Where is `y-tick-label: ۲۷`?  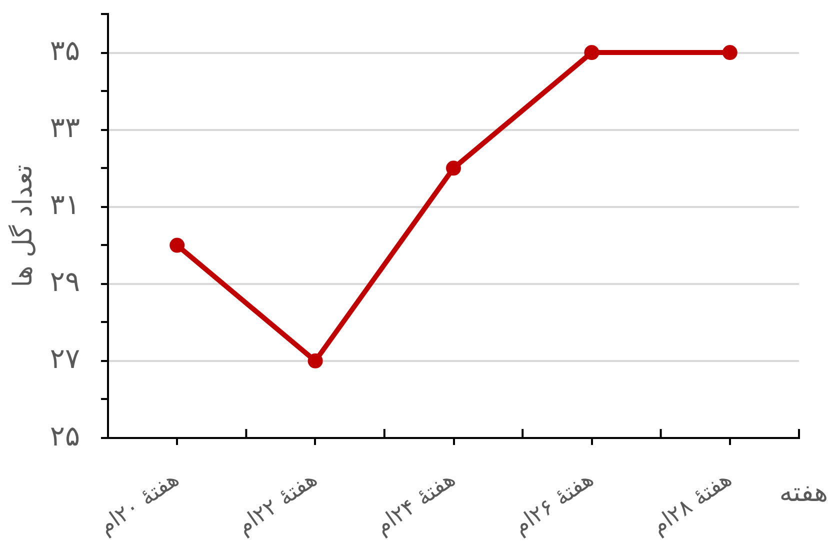 y-tick-label: ۲۷ is located at coordinates (65, 359).